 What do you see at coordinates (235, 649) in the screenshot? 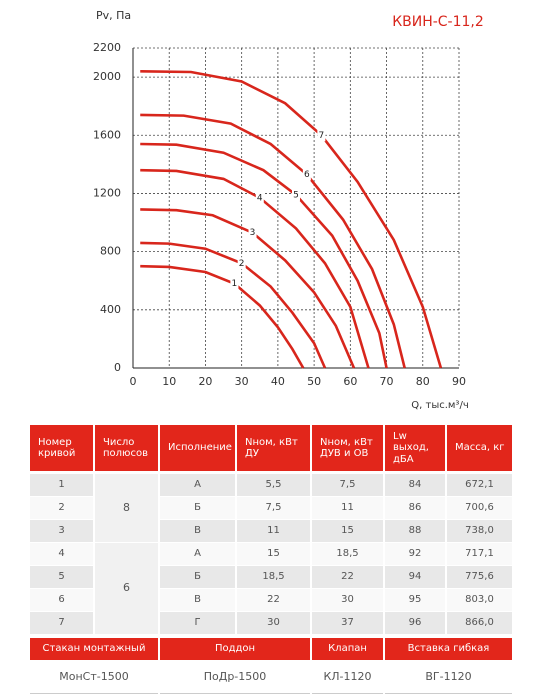
I see `accessory-header: Поддон` at bounding box center [235, 649].